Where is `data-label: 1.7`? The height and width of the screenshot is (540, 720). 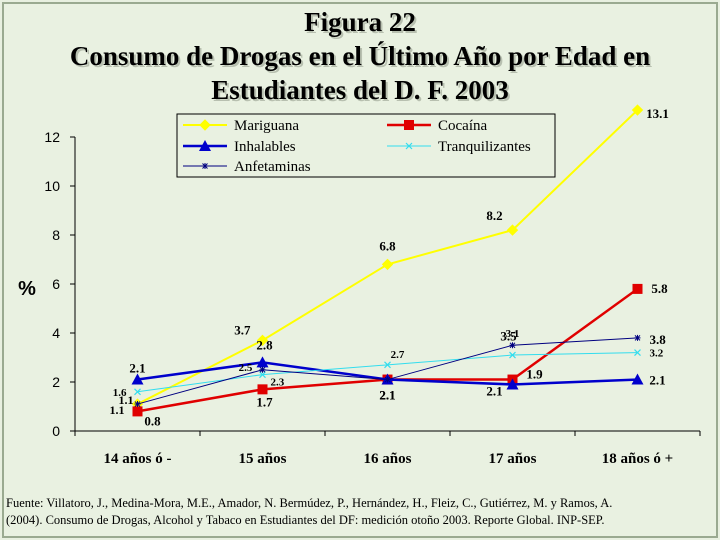
data-label: 1.7 is located at coordinates (264, 401).